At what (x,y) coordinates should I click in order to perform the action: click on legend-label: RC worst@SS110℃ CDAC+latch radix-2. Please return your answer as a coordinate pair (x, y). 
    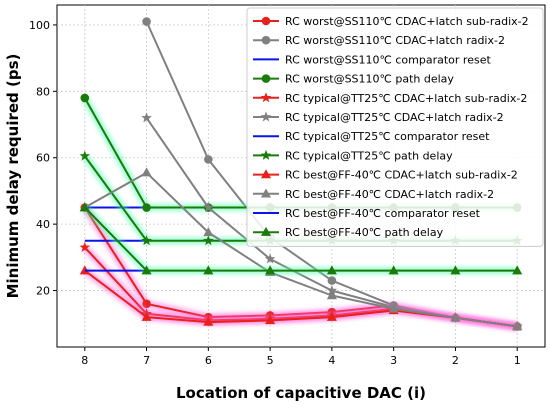
    Looking at the image, I should click on (395, 40).